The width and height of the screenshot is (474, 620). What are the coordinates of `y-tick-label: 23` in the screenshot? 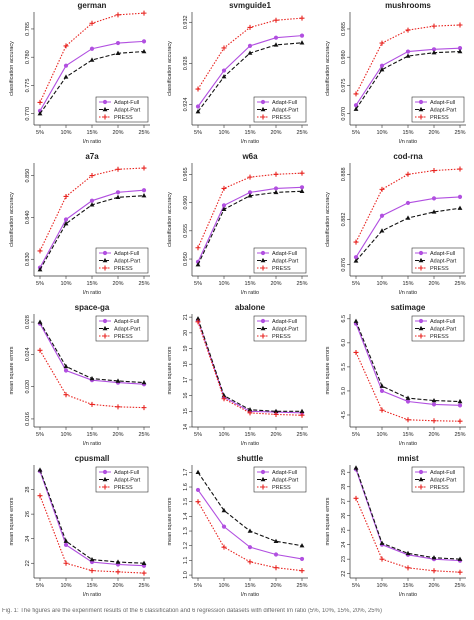 It's located at (344, 559).